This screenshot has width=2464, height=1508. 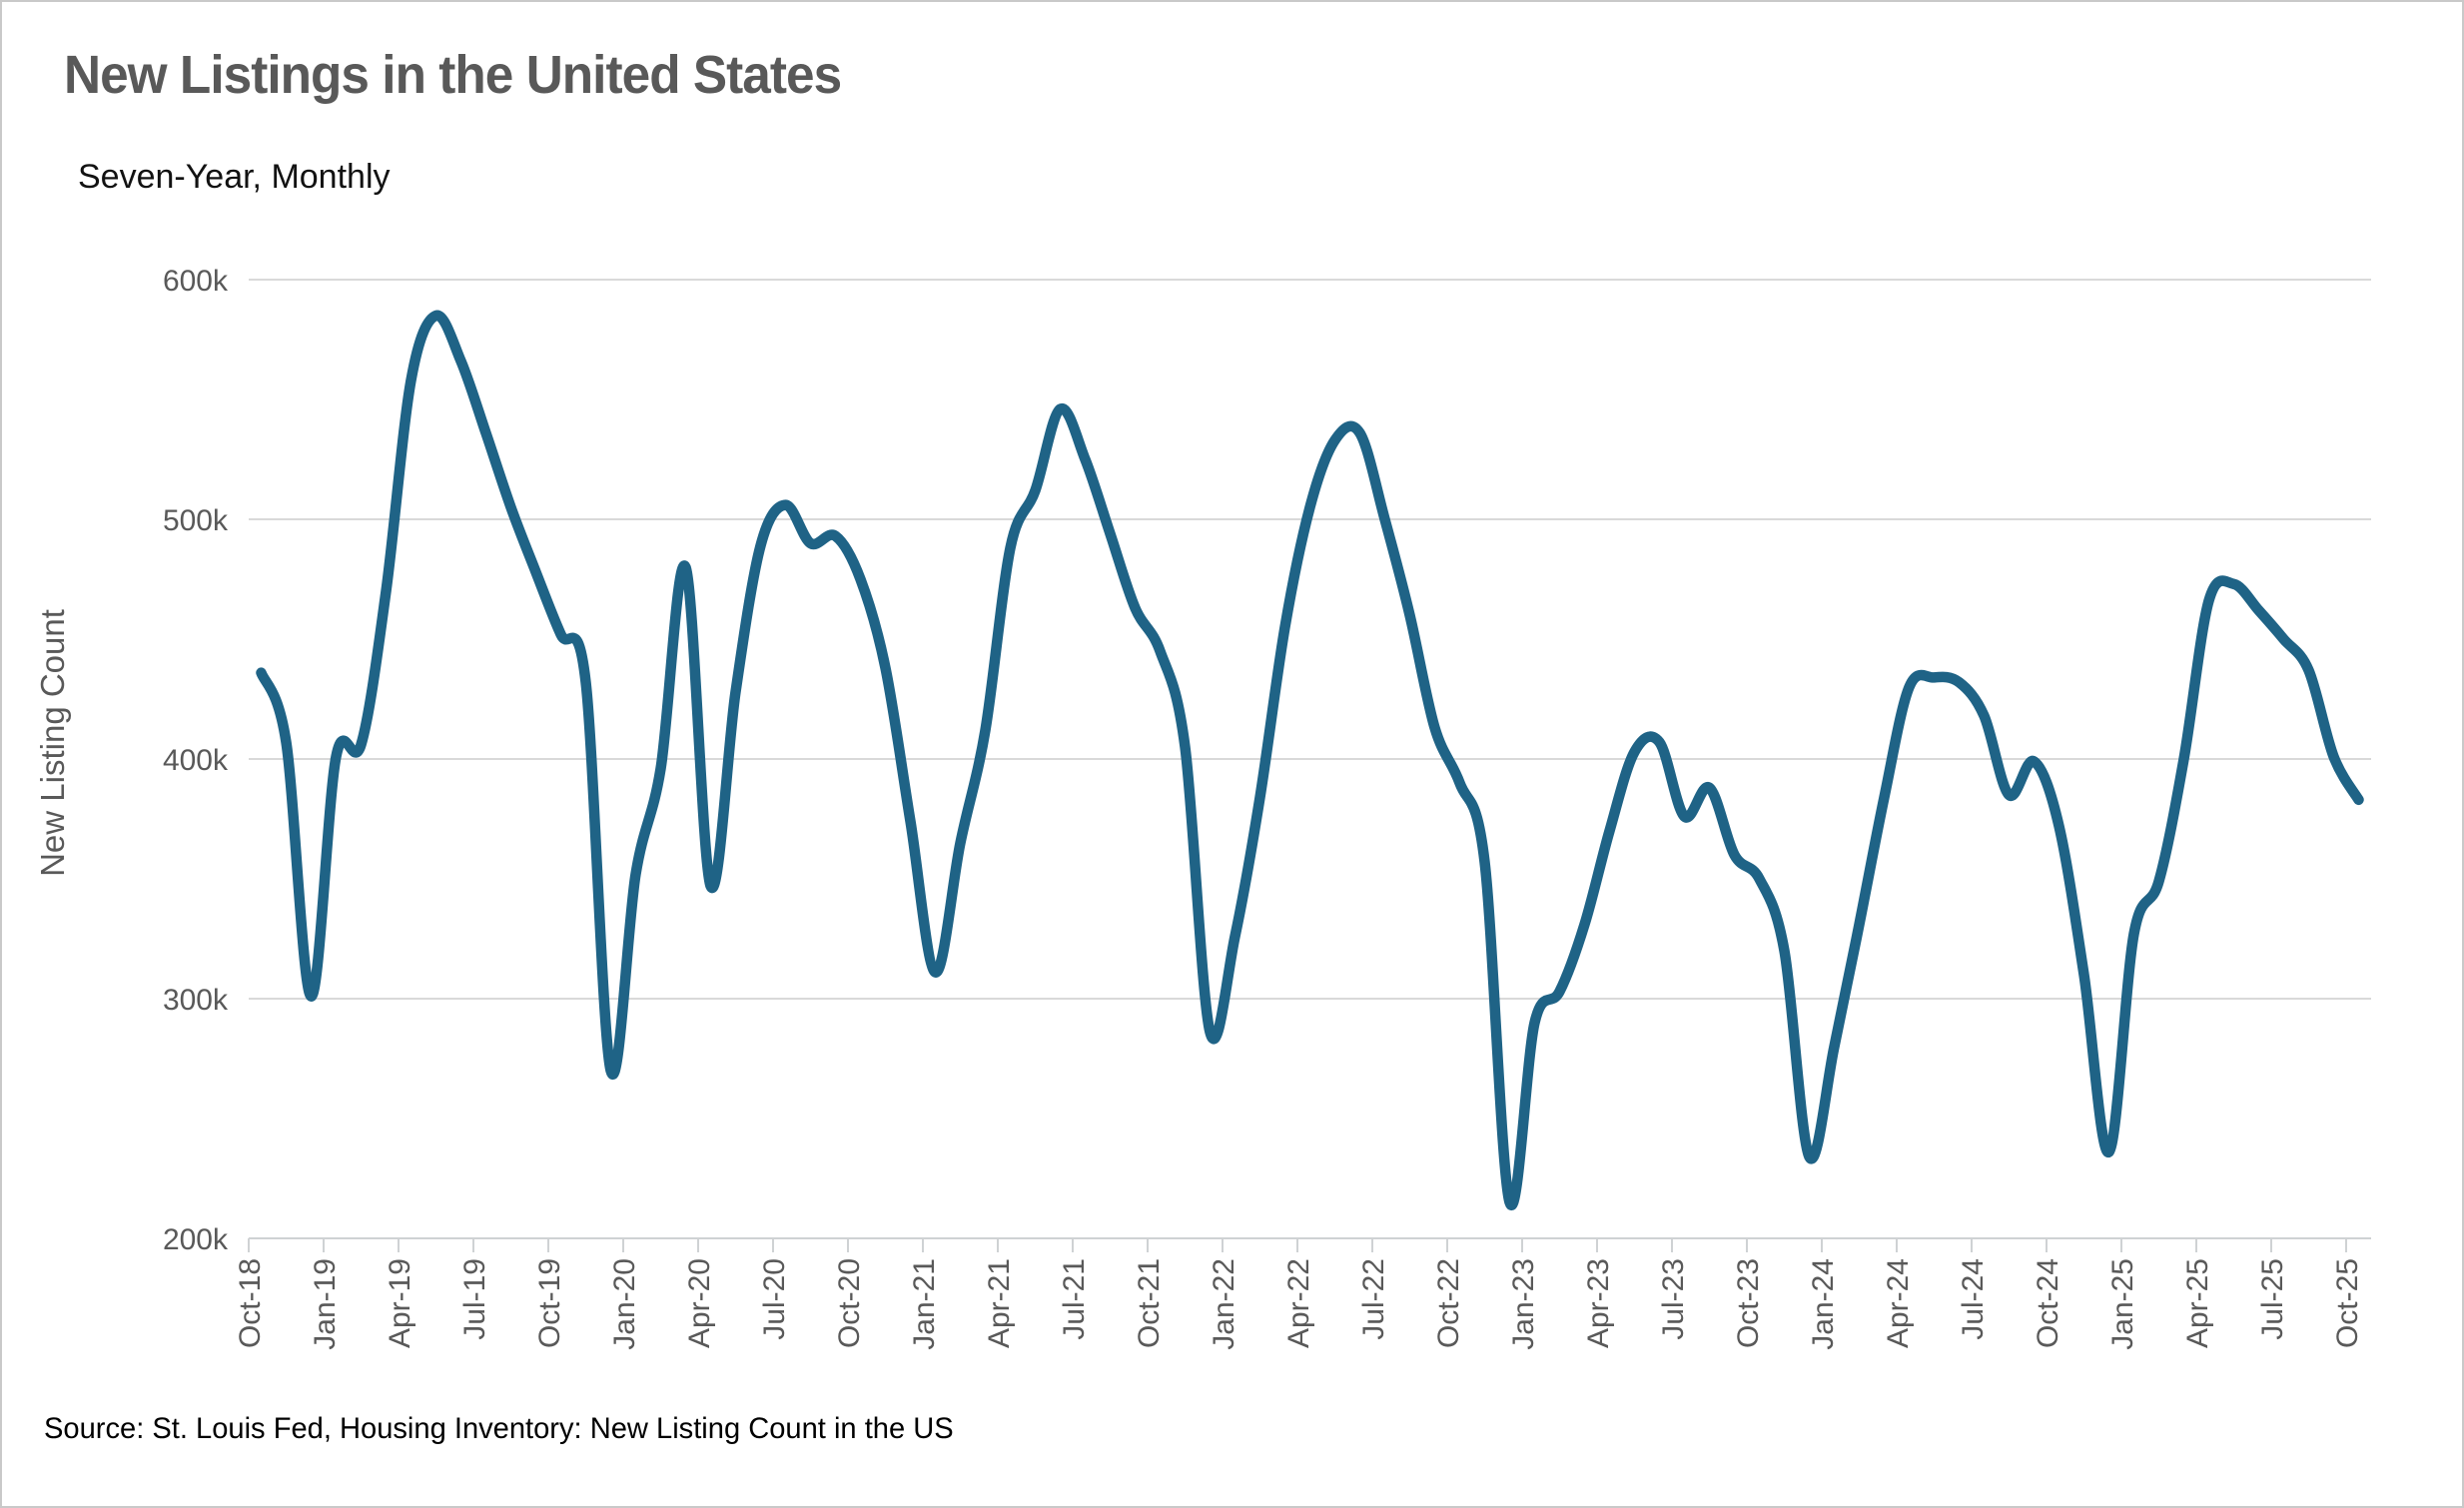 I want to click on x-tick-label: Jul-21, so click(x=1075, y=1299).